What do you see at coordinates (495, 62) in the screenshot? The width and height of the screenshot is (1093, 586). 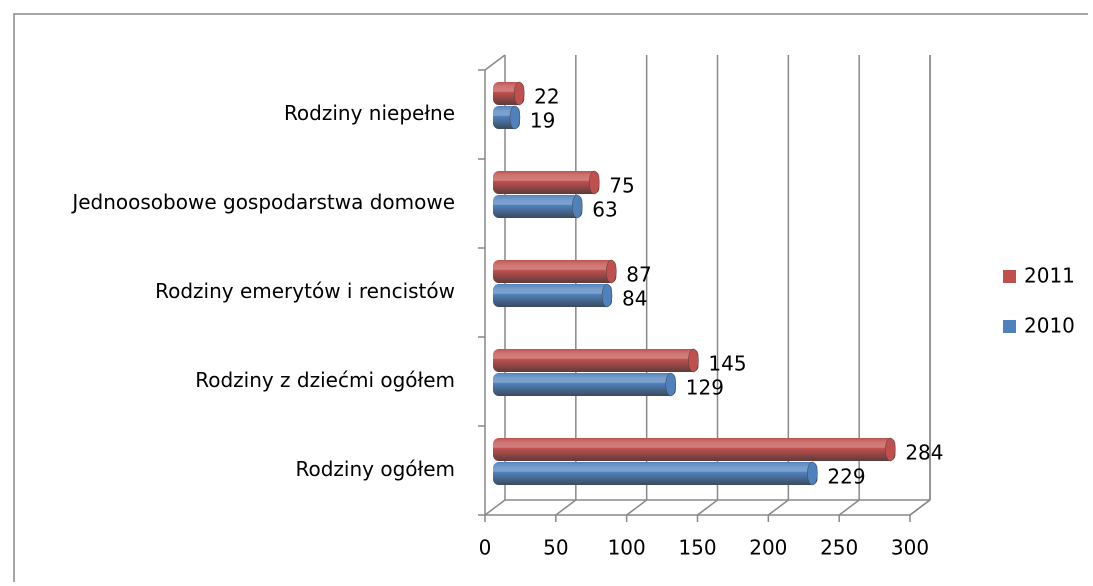 I see `y-axis-back` at bounding box center [495, 62].